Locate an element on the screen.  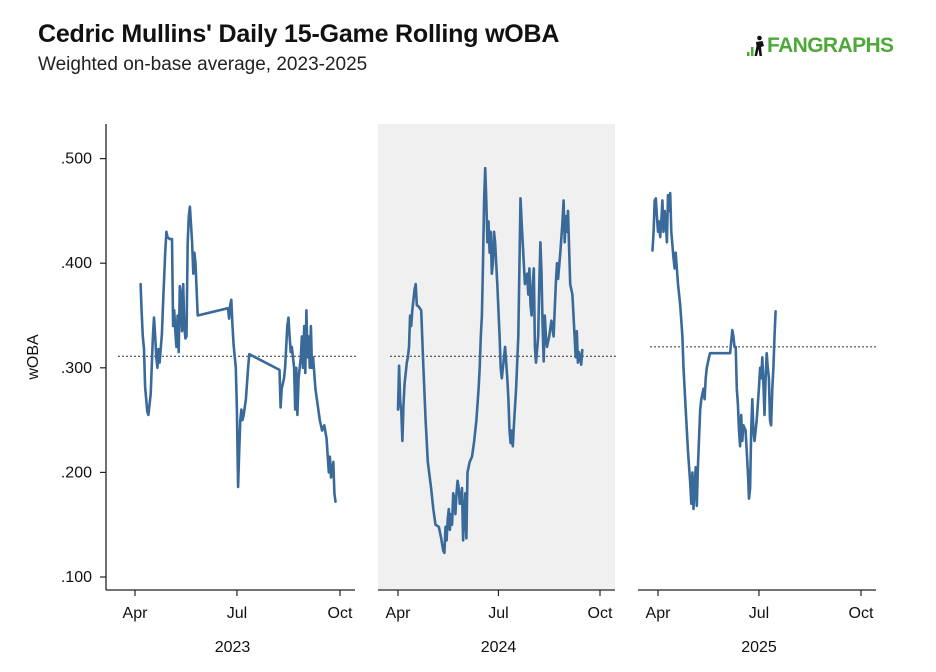
panel-2024-x-tick-label-oct: Oct is located at coordinates (600, 613).